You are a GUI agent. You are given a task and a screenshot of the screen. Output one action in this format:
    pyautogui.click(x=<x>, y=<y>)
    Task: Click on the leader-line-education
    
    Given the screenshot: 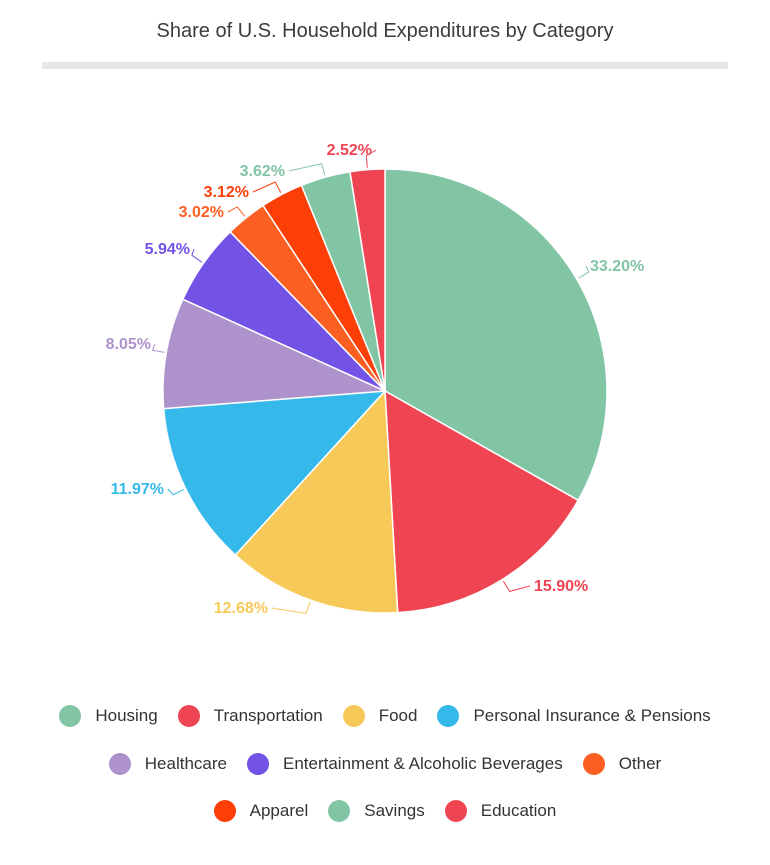 What is the action you would take?
    pyautogui.click(x=371, y=158)
    